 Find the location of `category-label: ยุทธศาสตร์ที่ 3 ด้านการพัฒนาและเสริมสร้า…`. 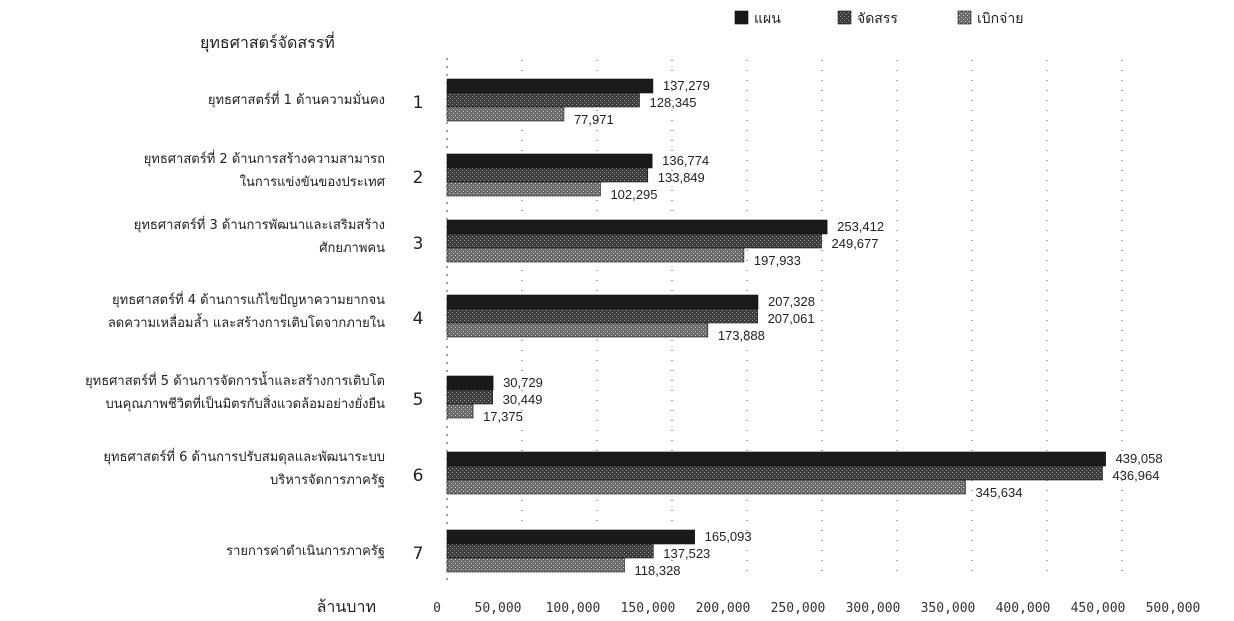

category-label: ยุทธศาสตร์ที่ 3 ด้านการพัฒนาและเสริมสร้า… is located at coordinates (259, 224).